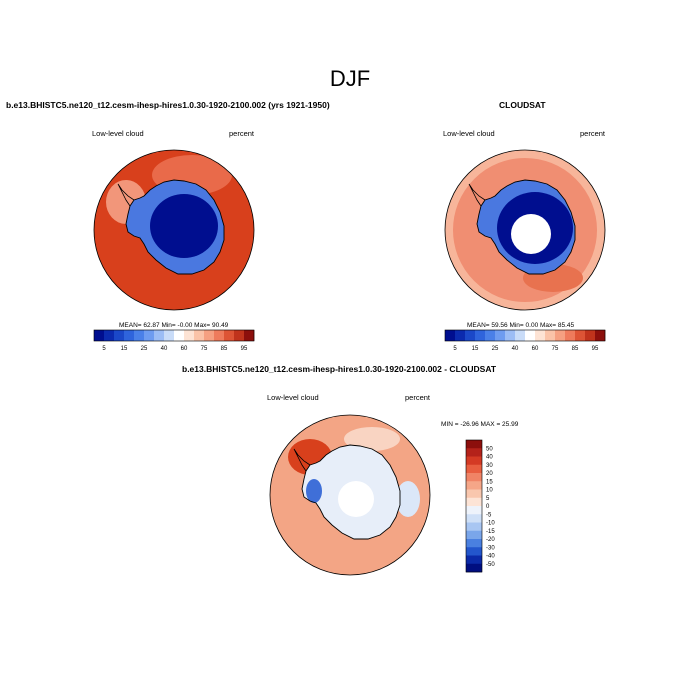 The height and width of the screenshot is (700, 700). What do you see at coordinates (489, 474) in the screenshot?
I see `colorbar-tick-label: 20` at bounding box center [489, 474].